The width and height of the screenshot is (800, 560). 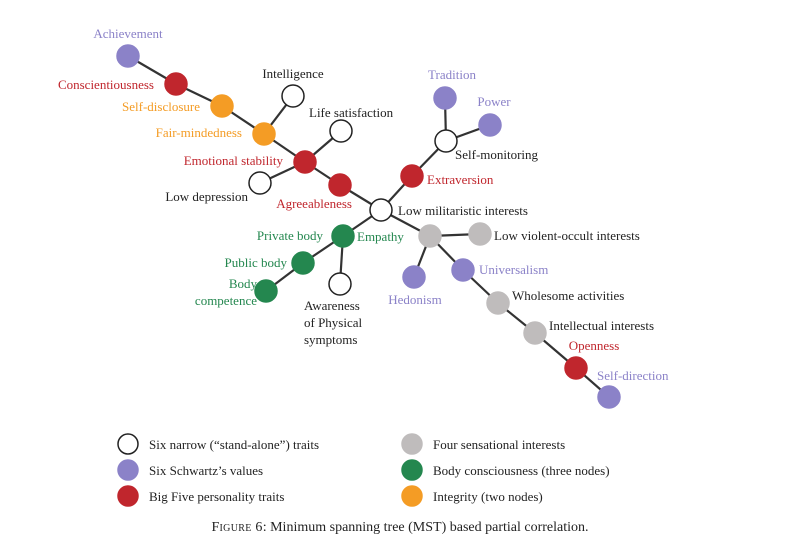 What do you see at coordinates (234, 160) in the screenshot?
I see `label-emotional-stability: Emotional stability` at bounding box center [234, 160].